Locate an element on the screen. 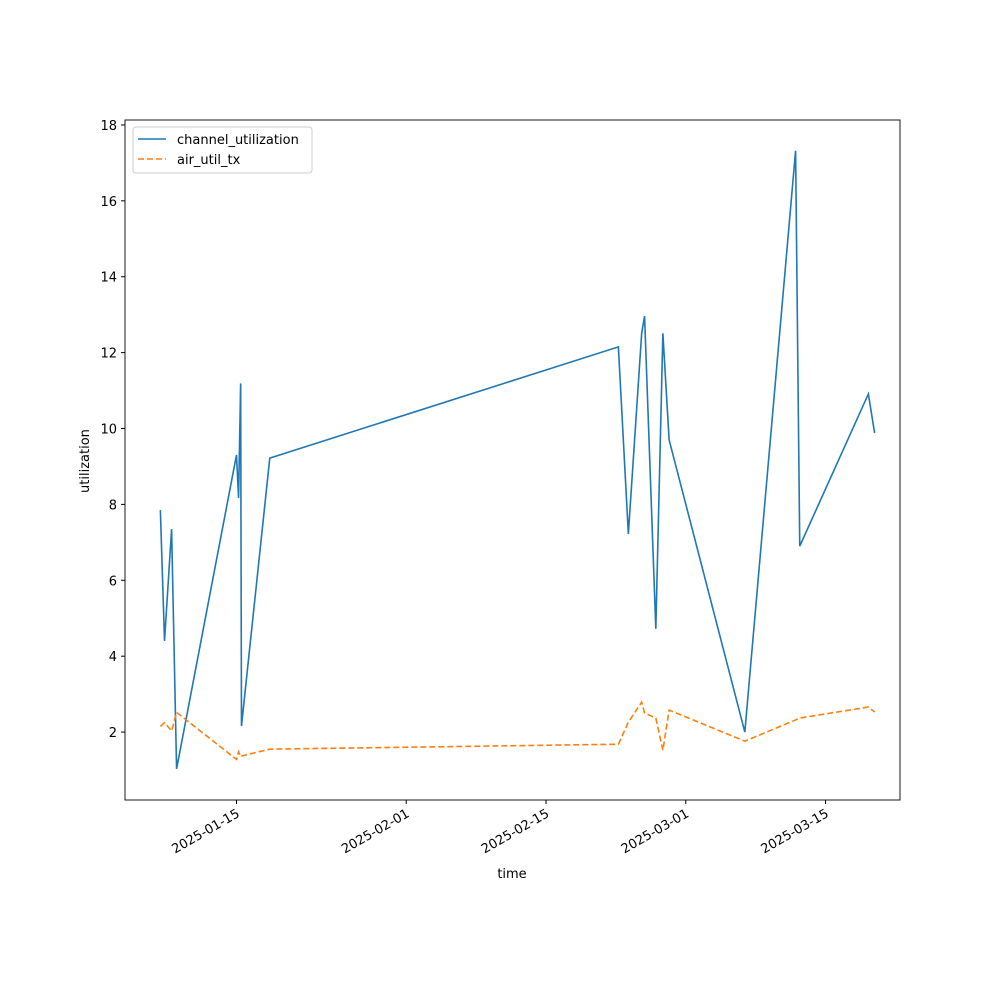  legend-label: channel_utilization is located at coordinates (238, 140).